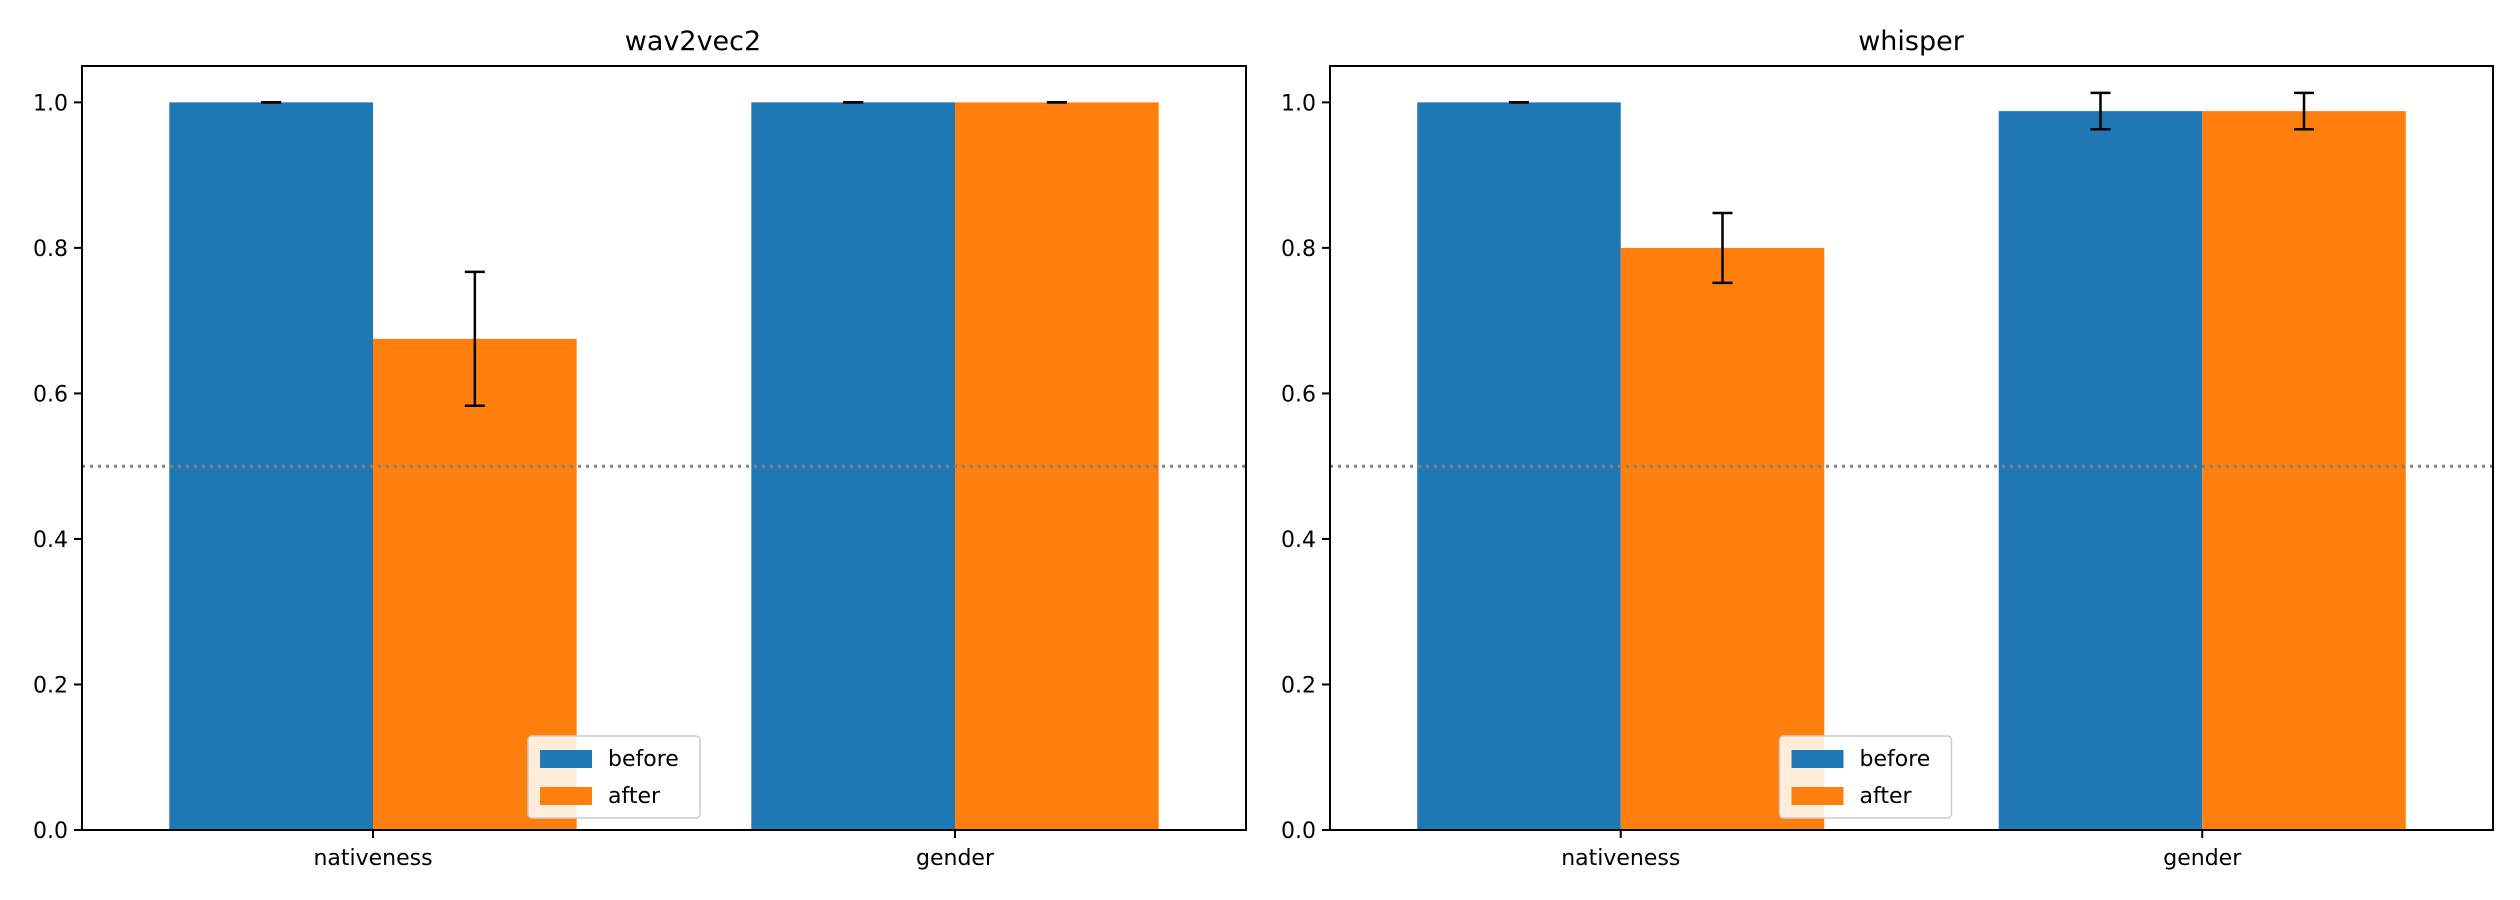 The height and width of the screenshot is (900, 2520). Describe the element at coordinates (2304, 111) in the screenshot. I see `error-bar-after-gender` at that location.